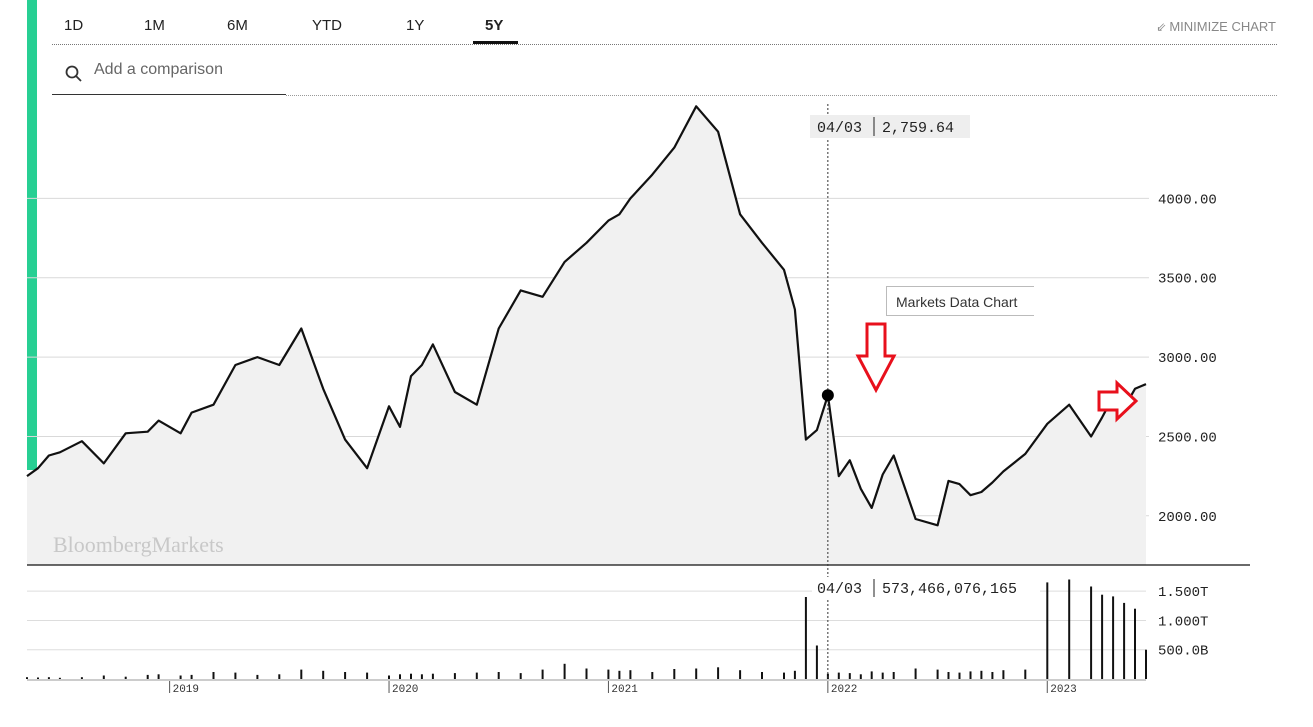 The image size is (1313, 727). What do you see at coordinates (827, 395) in the screenshot?
I see `crosshair-point` at bounding box center [827, 395].